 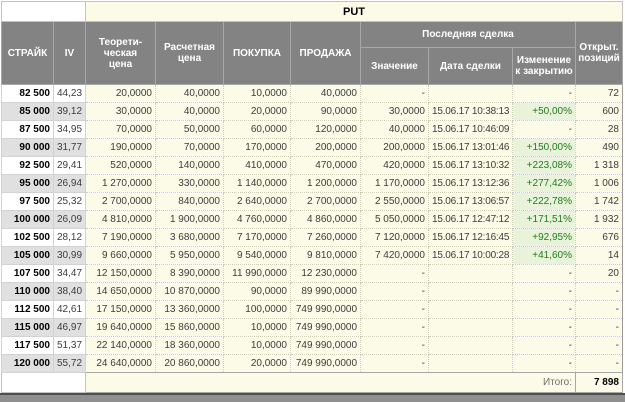 What do you see at coordinates (69, 363) in the screenshot?
I see `cell-iv: 55,72` at bounding box center [69, 363].